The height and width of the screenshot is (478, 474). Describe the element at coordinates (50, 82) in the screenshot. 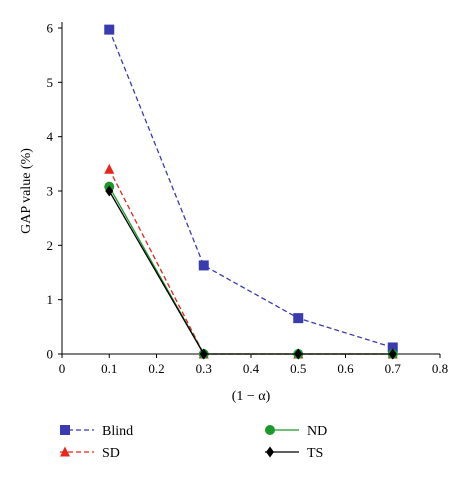

I see `y-tick-label: 5` at that location.